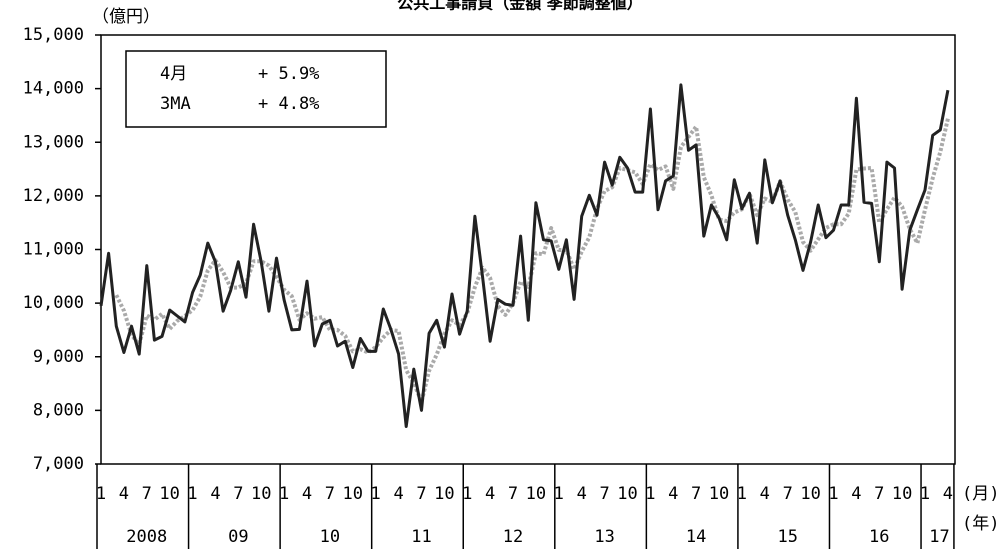  What do you see at coordinates (53, 142) in the screenshot?
I see `y-tick-label: 13,000` at bounding box center [53, 142].